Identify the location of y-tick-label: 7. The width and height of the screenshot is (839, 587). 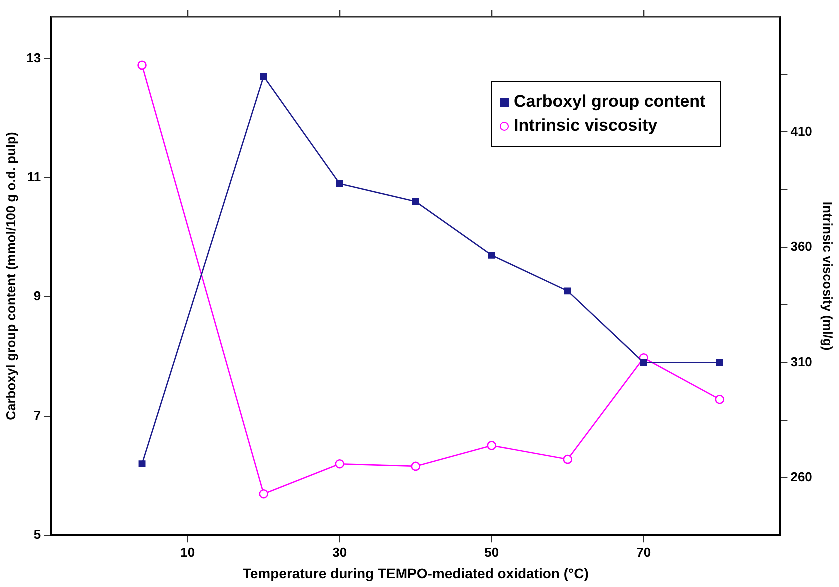
(38, 415).